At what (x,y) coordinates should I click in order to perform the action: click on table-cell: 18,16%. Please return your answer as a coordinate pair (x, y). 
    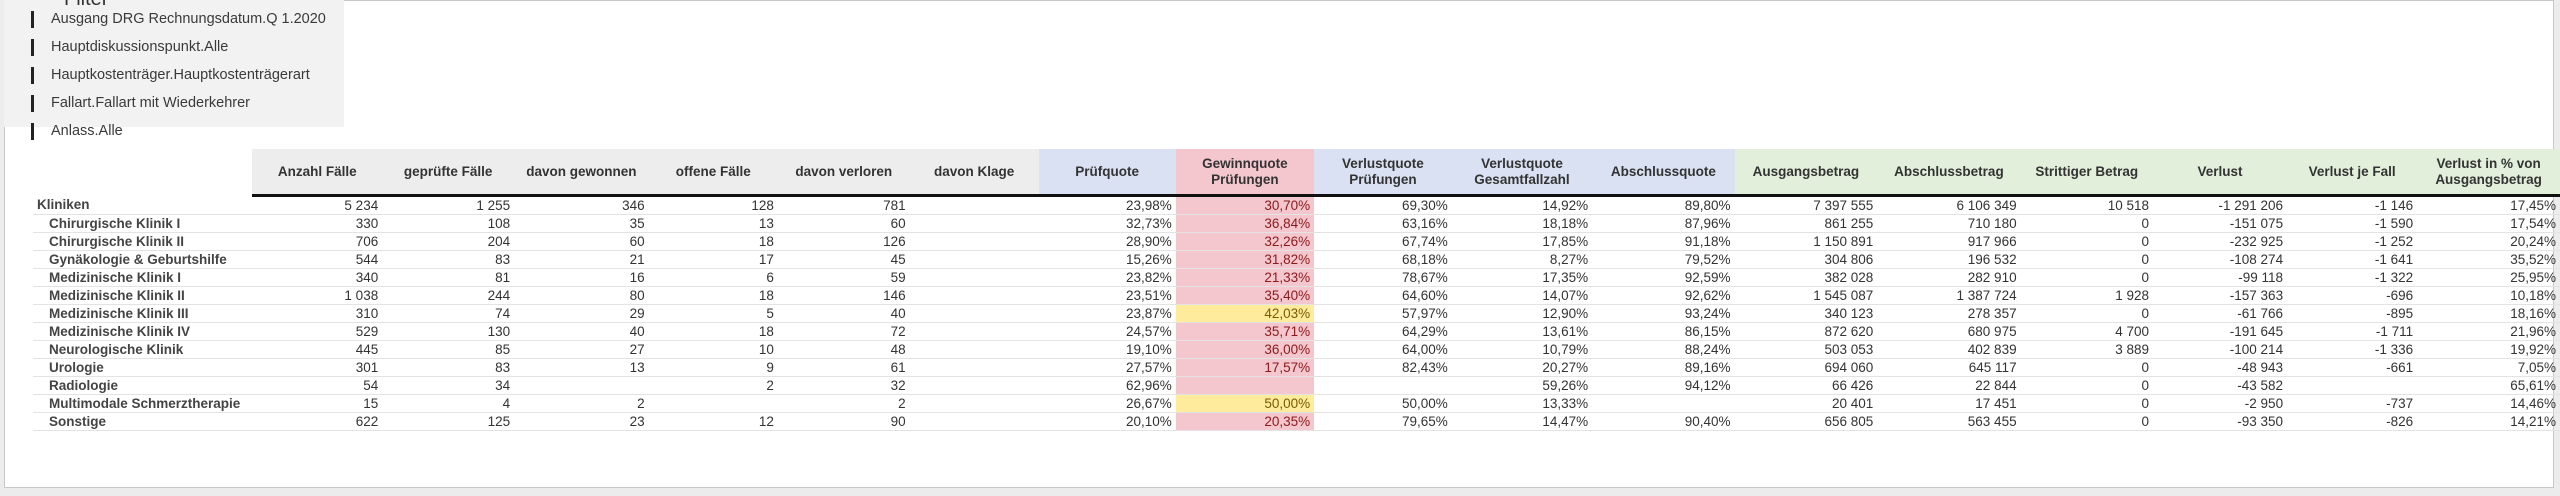
    Looking at the image, I should click on (2488, 313).